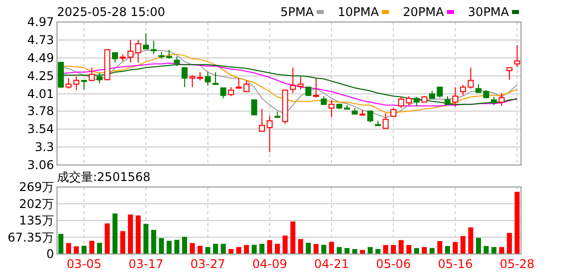 The height and width of the screenshot is (276, 578). What do you see at coordinates (103, 177) in the screenshot?
I see `chart-title: 成交量:2501568` at bounding box center [103, 177].